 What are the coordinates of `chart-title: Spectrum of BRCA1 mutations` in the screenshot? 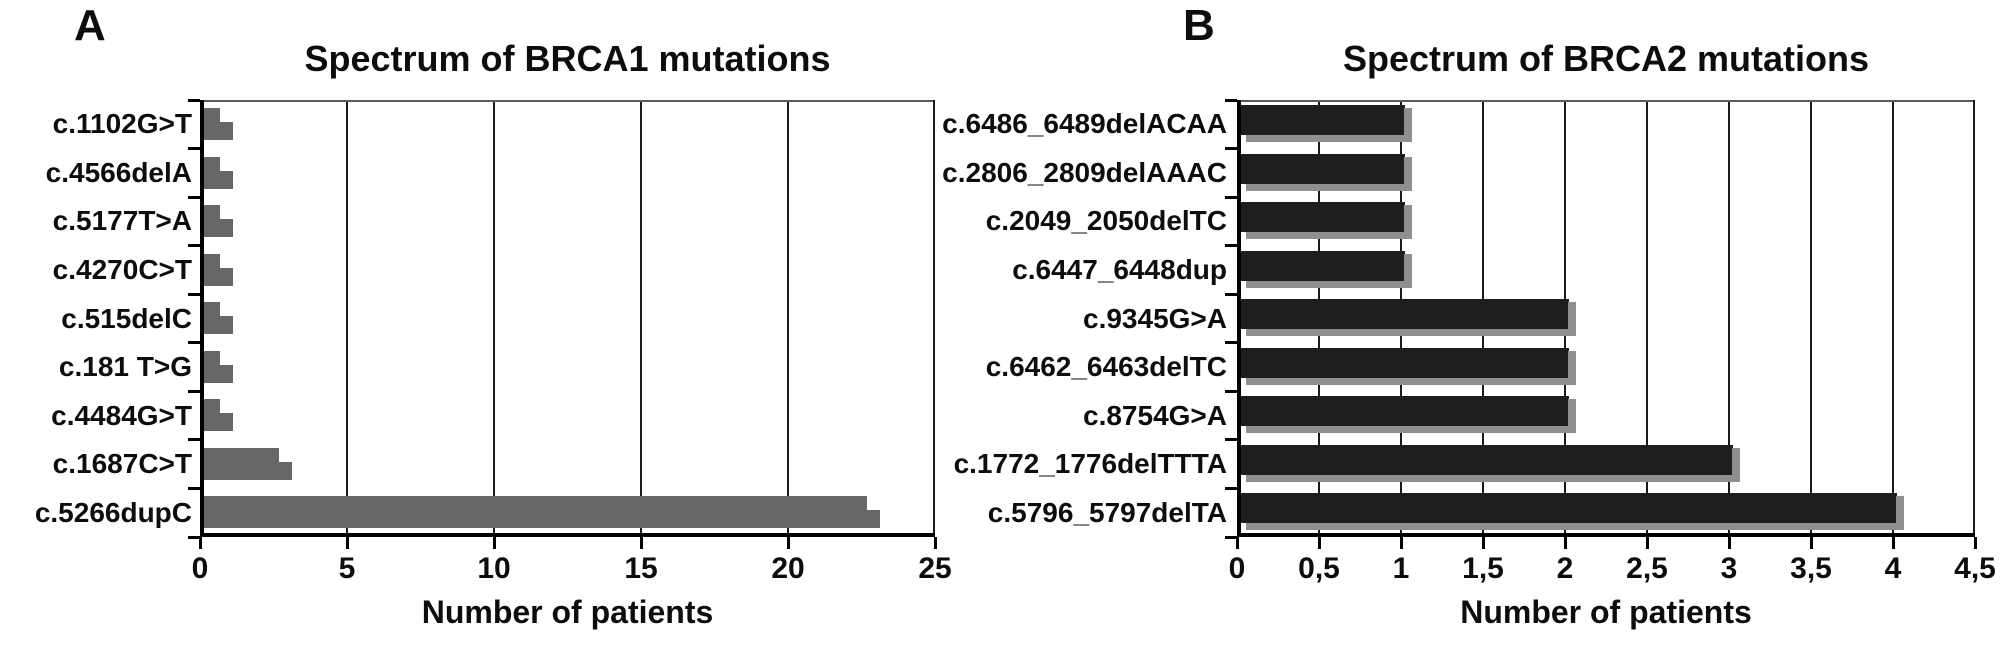 It's located at (567, 58).